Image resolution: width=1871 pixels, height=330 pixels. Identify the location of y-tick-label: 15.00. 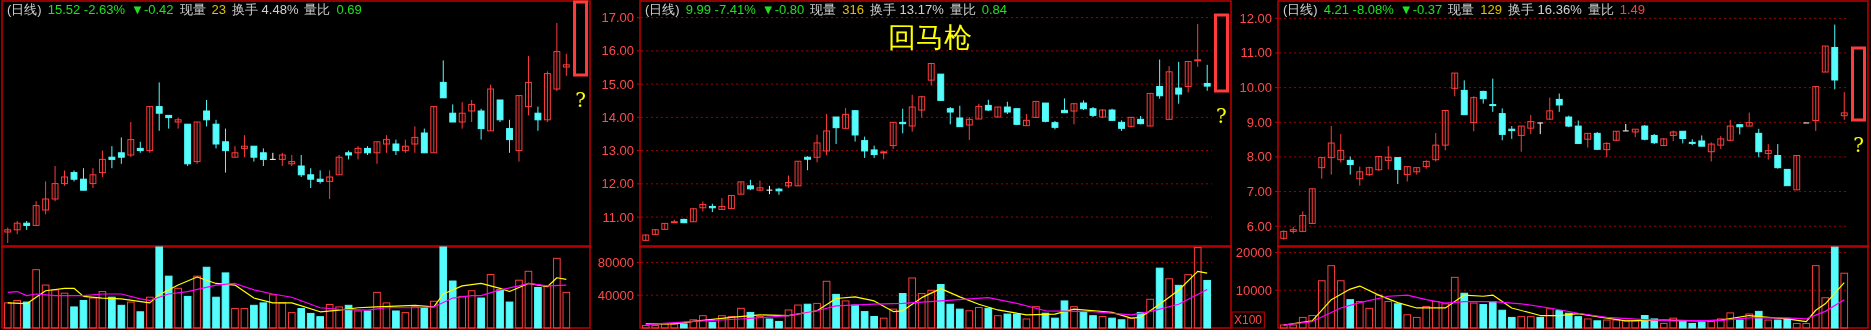
(617, 84).